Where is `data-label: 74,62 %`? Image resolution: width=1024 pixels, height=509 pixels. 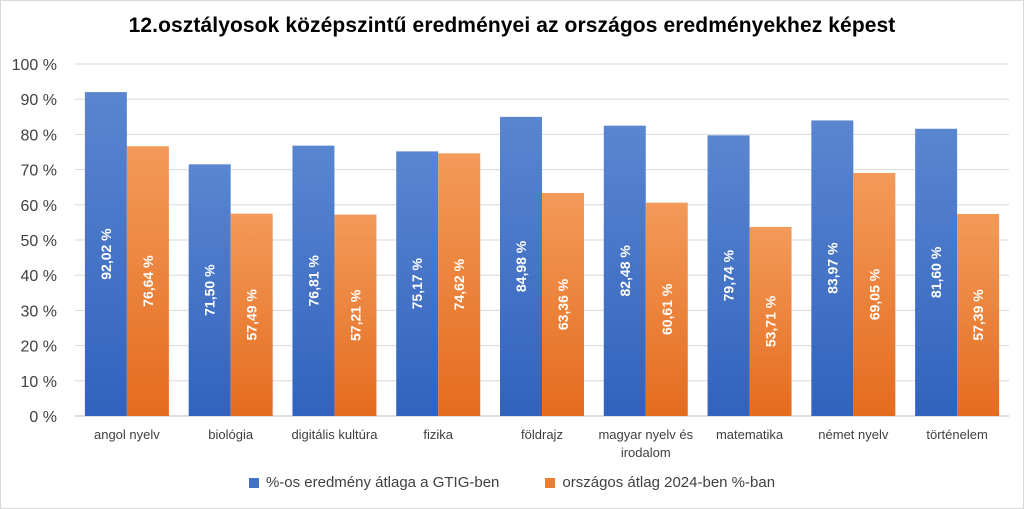 data-label: 74,62 % is located at coordinates (459, 284).